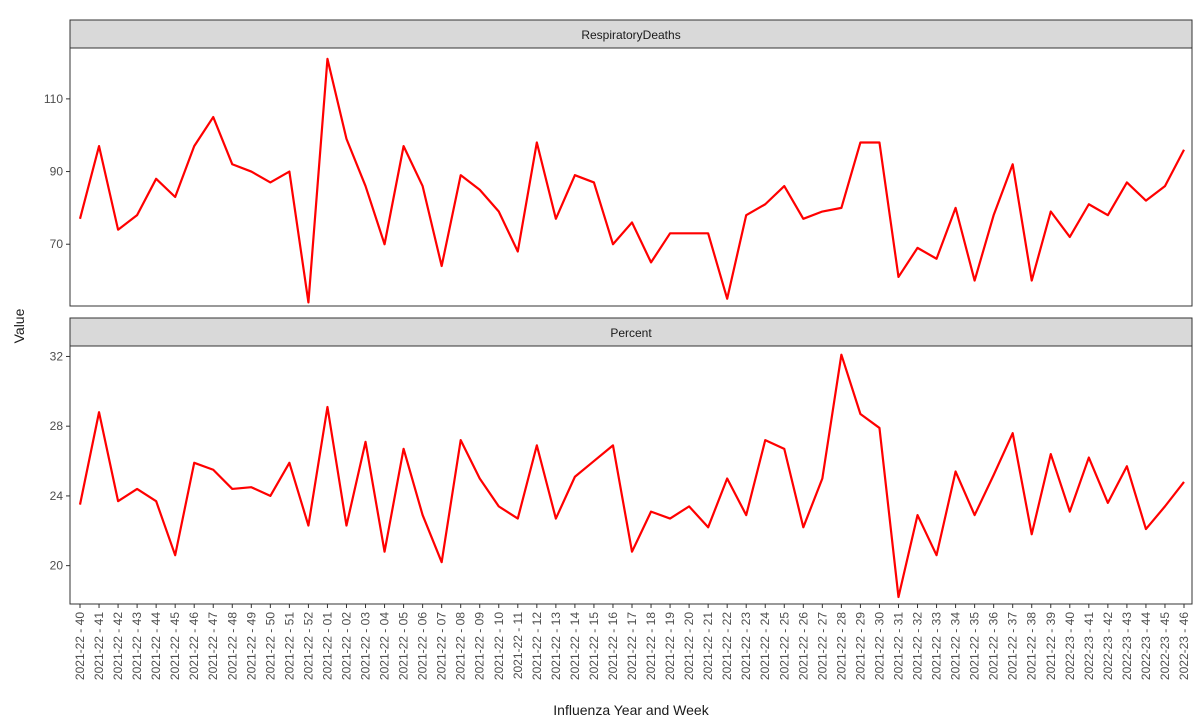  Describe the element at coordinates (499, 646) in the screenshot. I see `x-tick-label: 2021-22 - 10` at that location.